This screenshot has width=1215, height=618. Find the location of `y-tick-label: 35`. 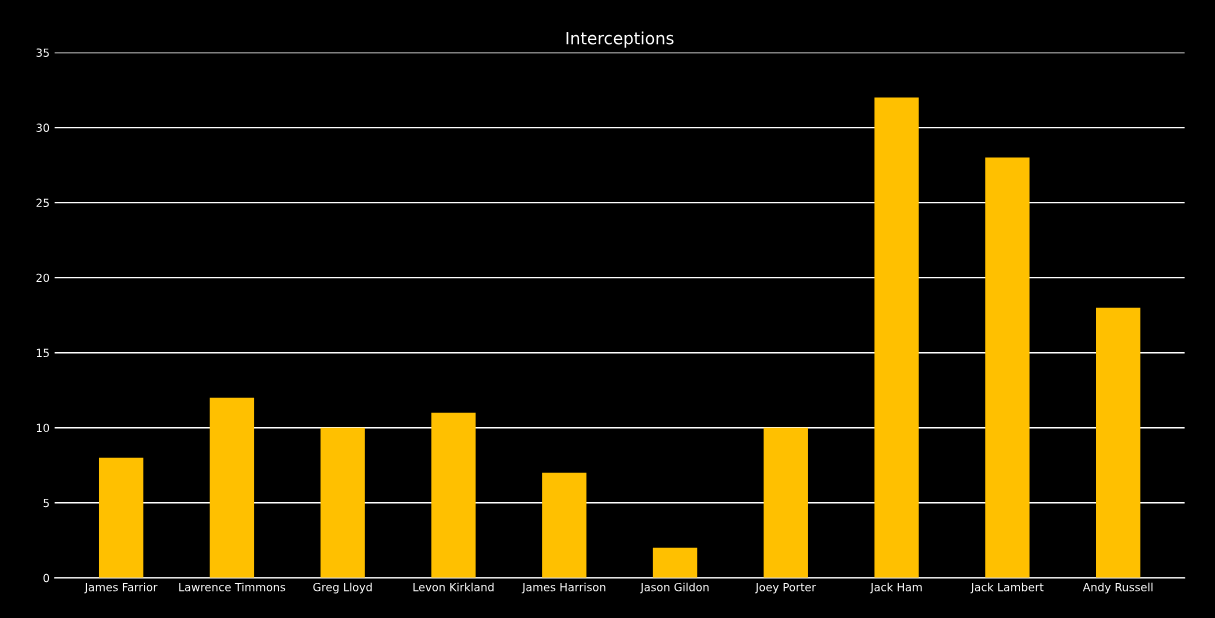

y-tick-label: 35 is located at coordinates (42, 52).